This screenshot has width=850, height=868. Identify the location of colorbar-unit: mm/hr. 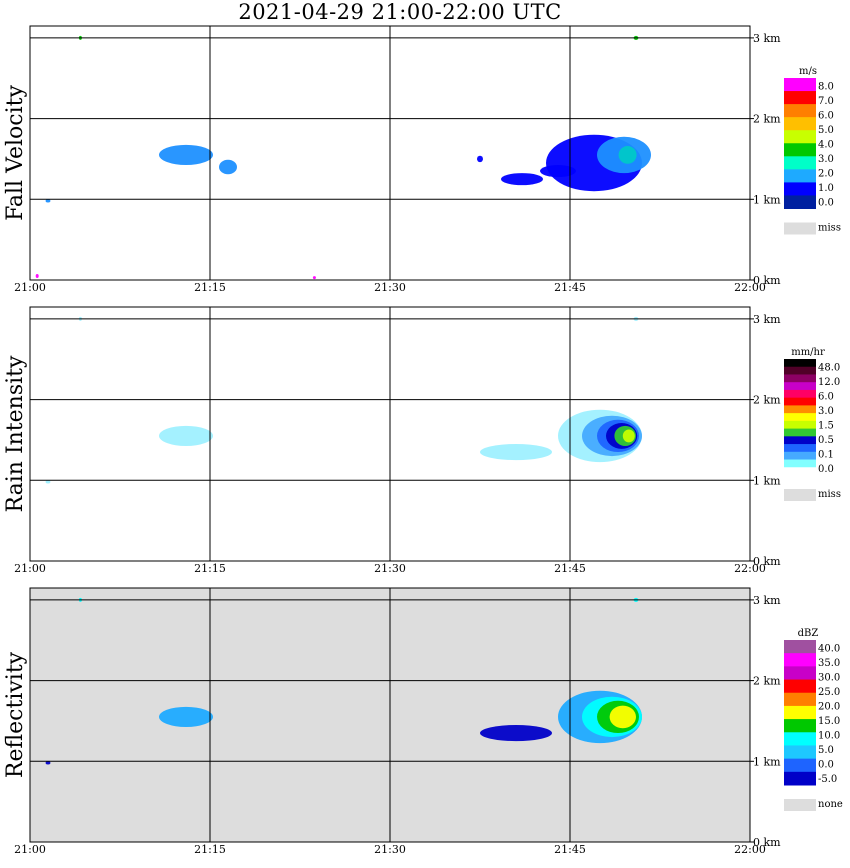
(808, 352).